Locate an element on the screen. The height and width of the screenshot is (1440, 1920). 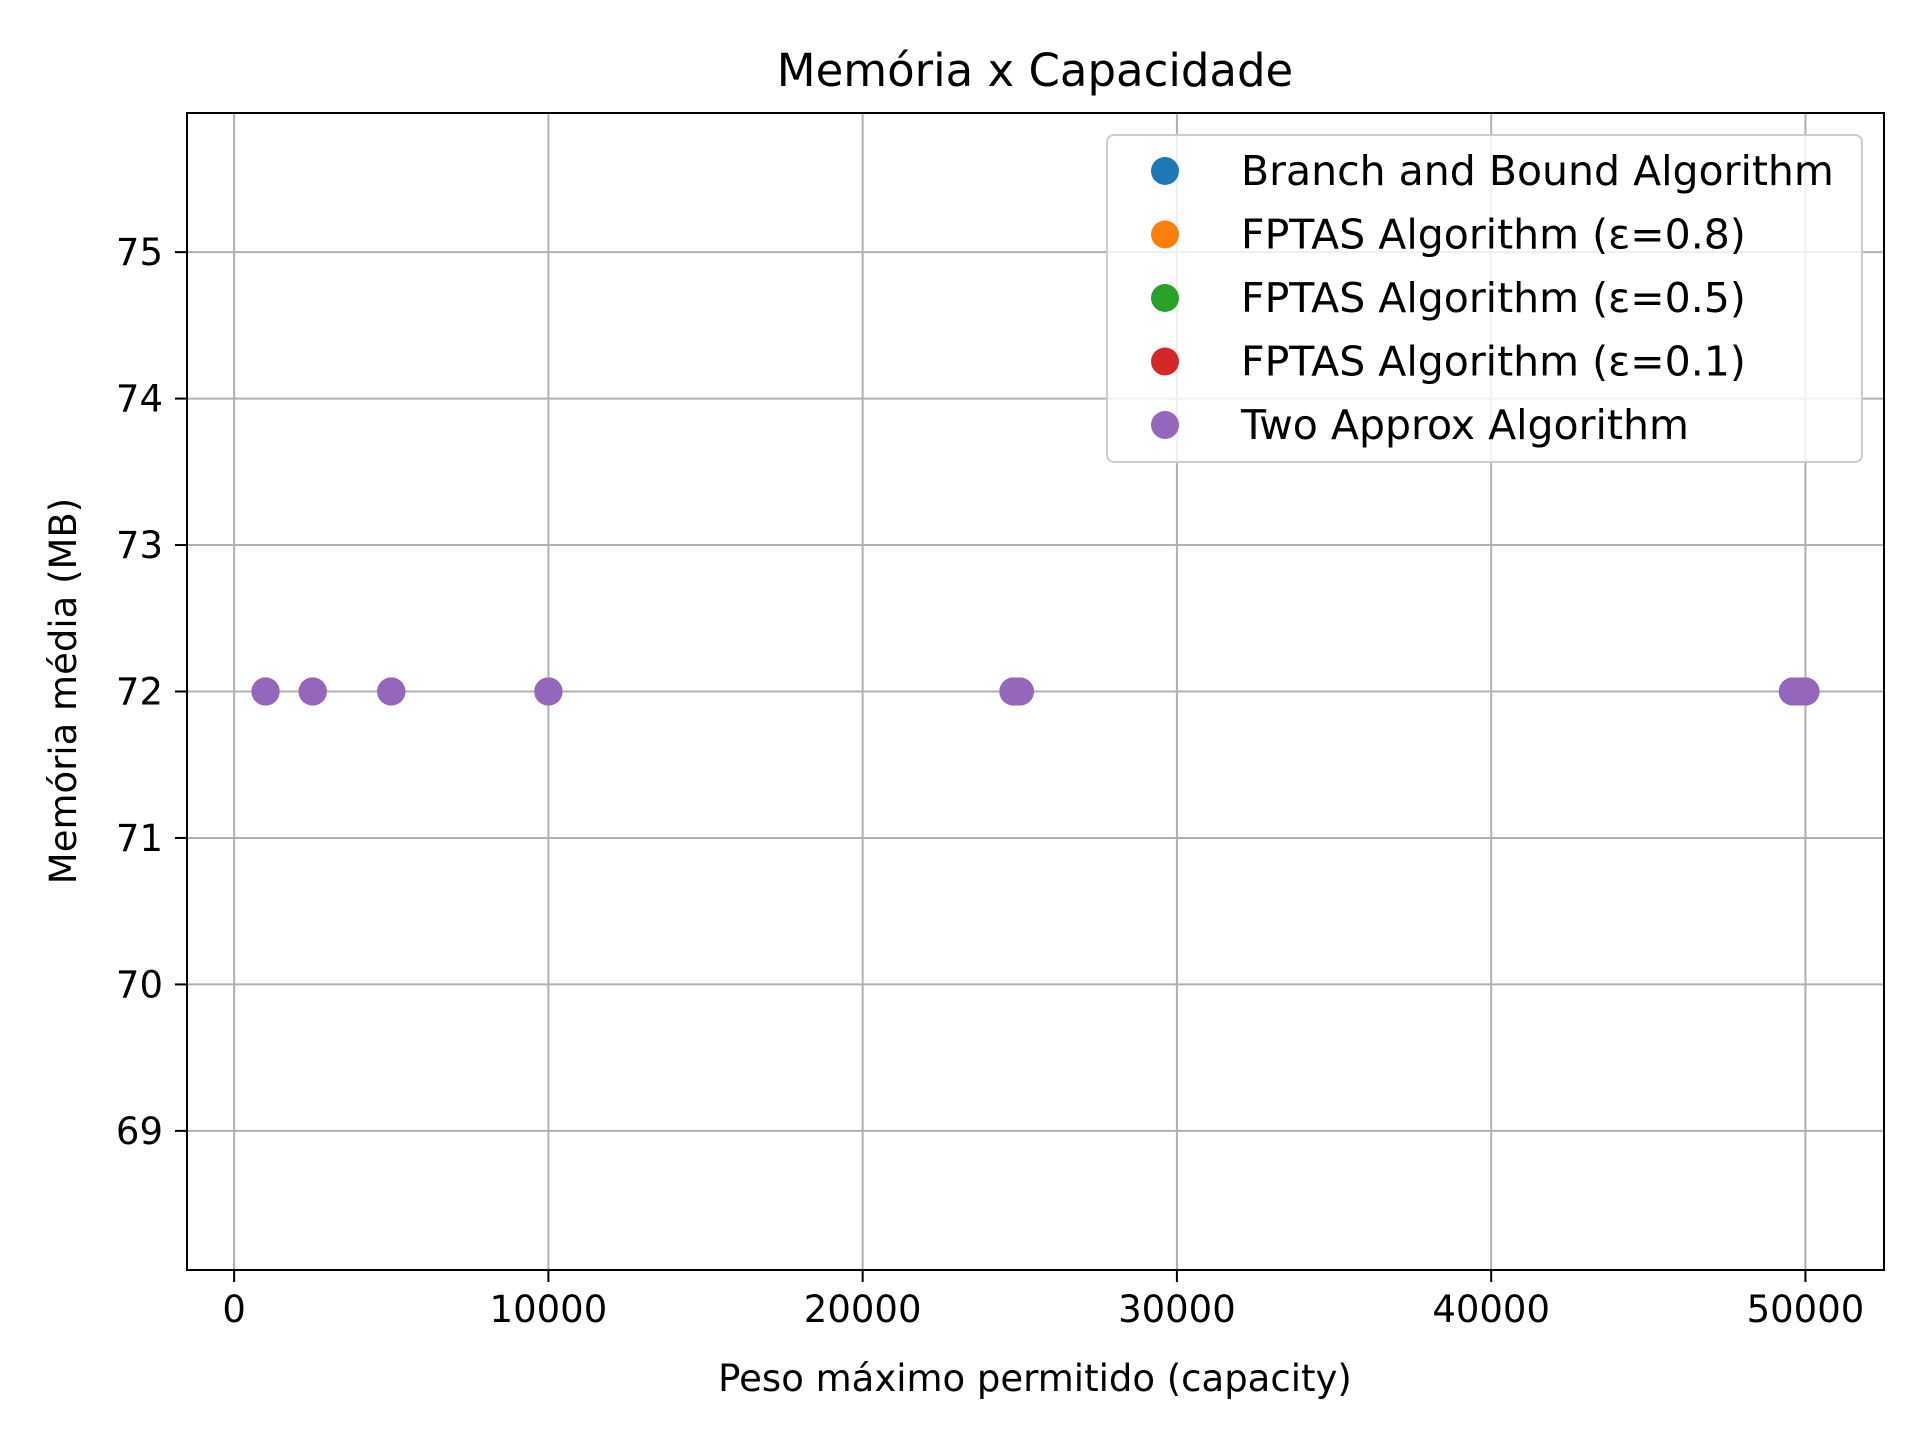
y-tick-label: 69 is located at coordinates (139, 1131).